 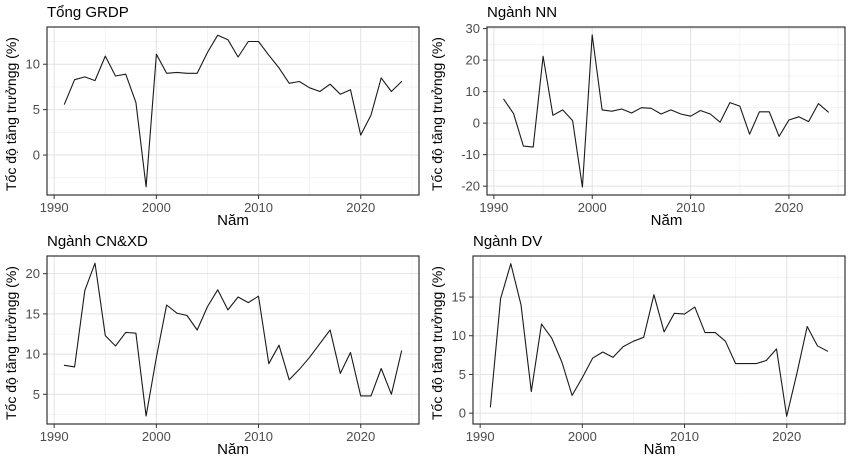 I want to click on chart-title: Ngành DV, so click(x=508, y=241).